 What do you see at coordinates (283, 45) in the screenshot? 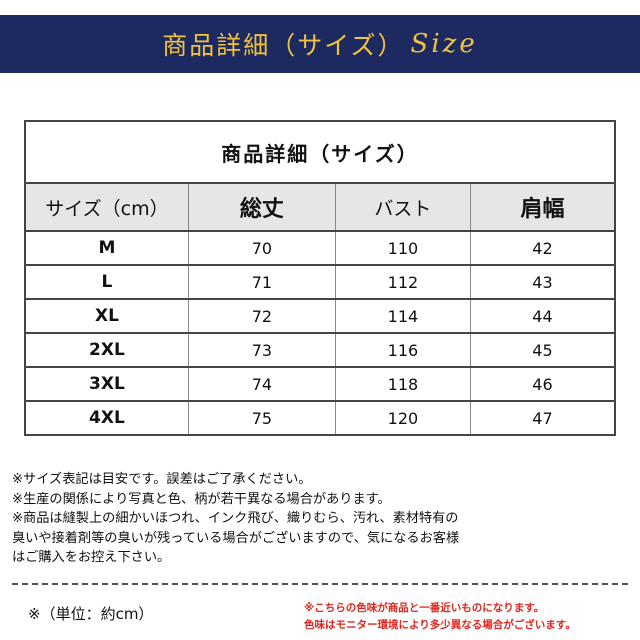
I see `banner-title: 商品詳細（サイズ）` at bounding box center [283, 45].